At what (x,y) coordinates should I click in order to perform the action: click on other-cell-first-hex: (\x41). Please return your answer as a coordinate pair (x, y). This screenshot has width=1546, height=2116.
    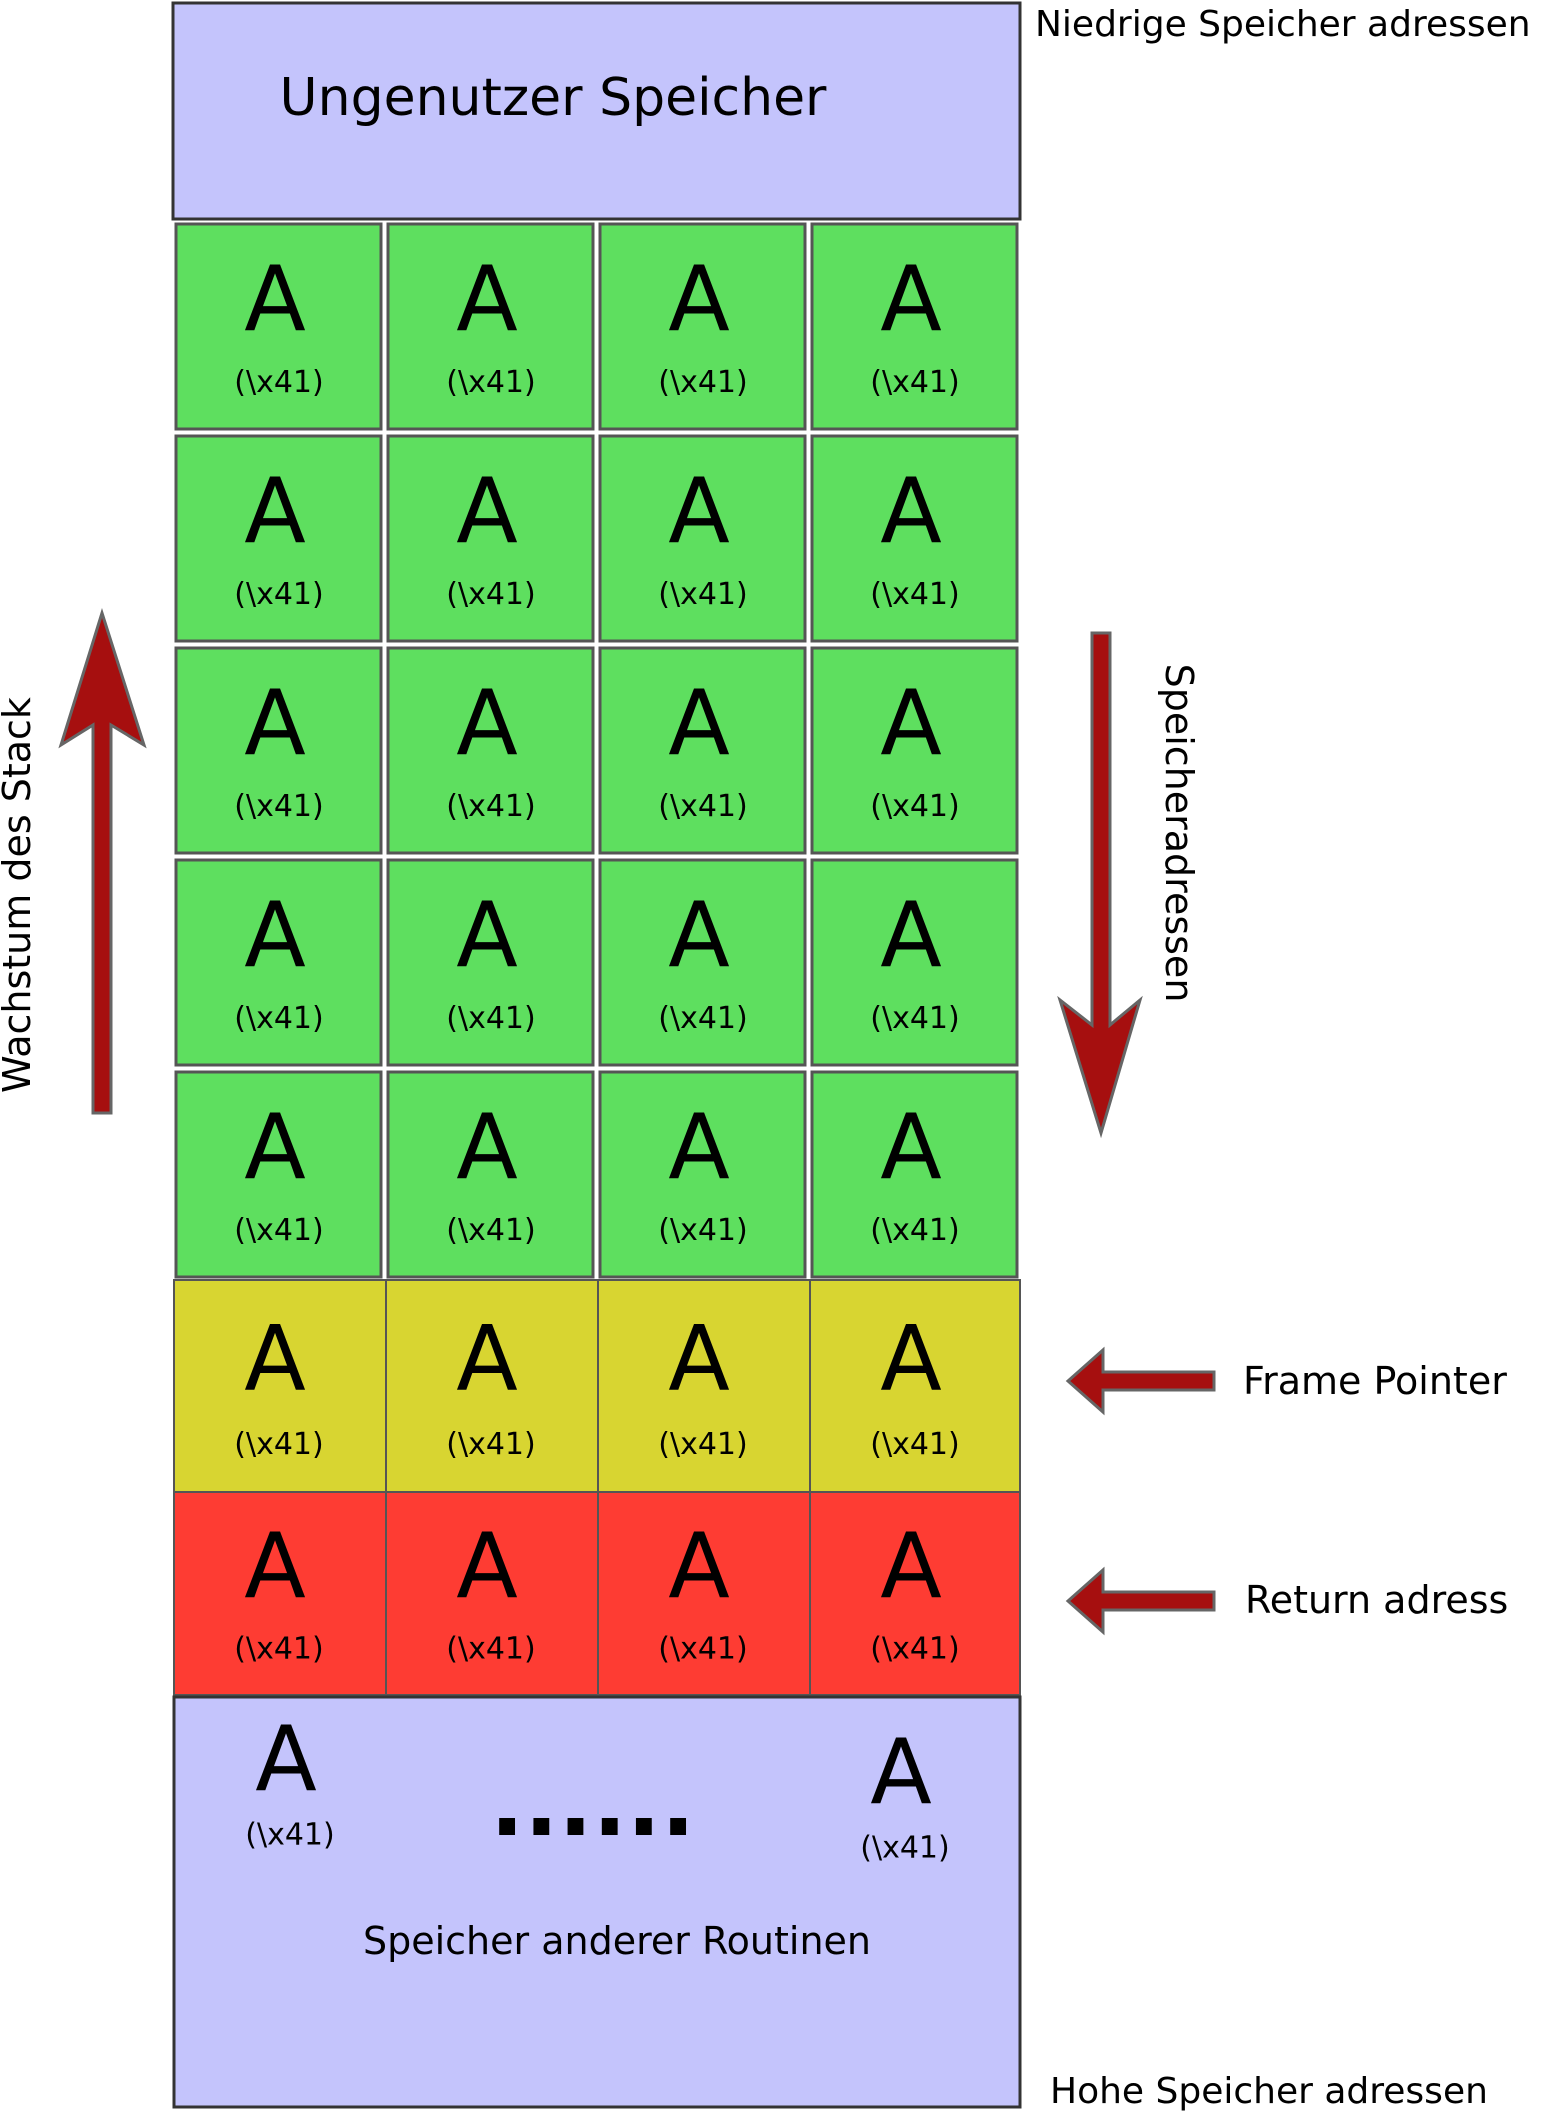
    Looking at the image, I should click on (289, 1835).